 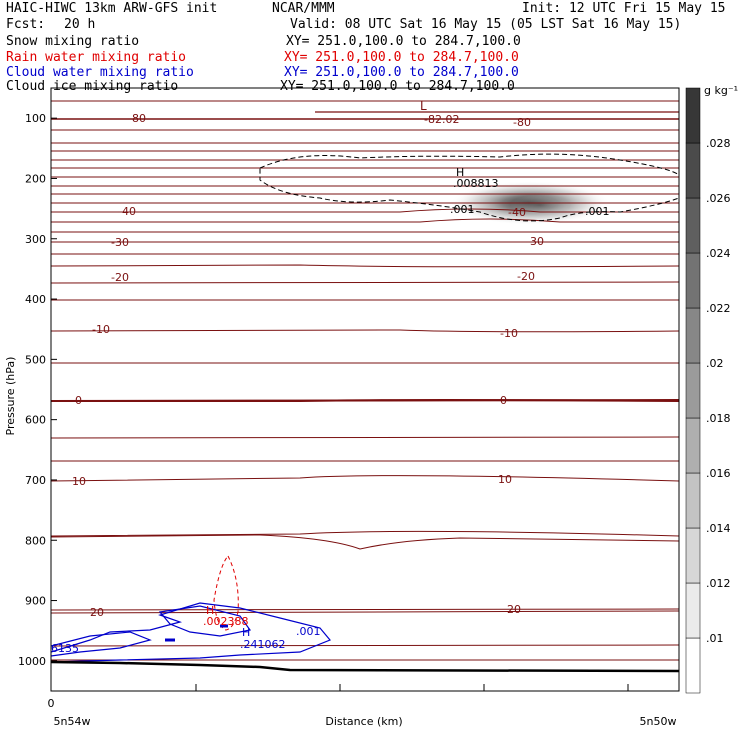 I want to click on field-name-rain: Rain water mixing ratio, so click(x=96, y=57).